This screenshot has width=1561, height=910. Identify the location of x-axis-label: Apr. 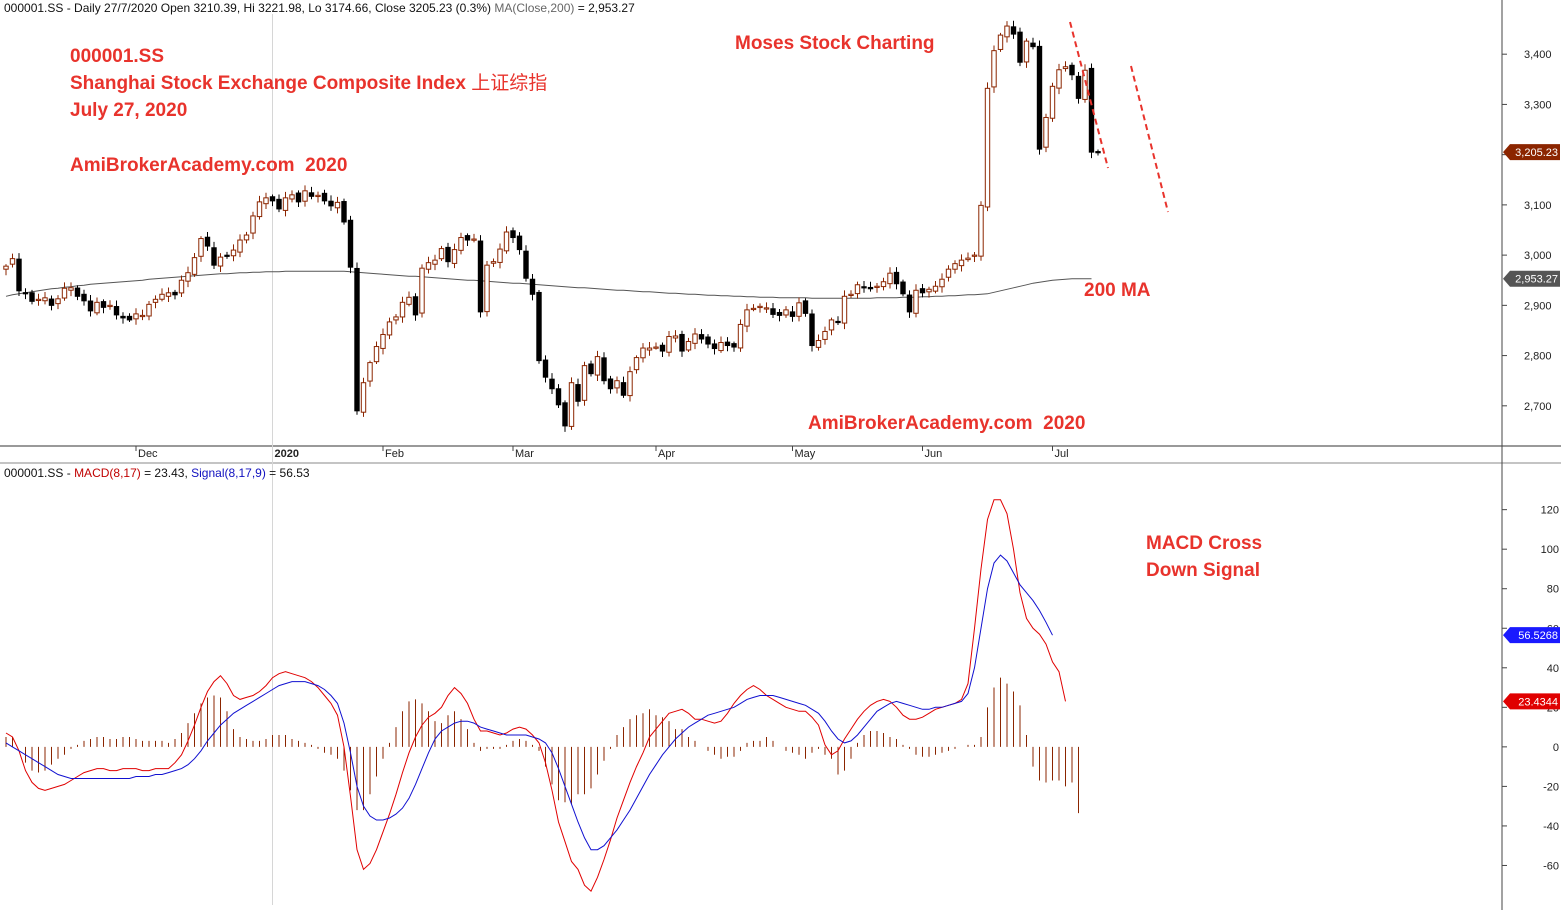
(666, 454).